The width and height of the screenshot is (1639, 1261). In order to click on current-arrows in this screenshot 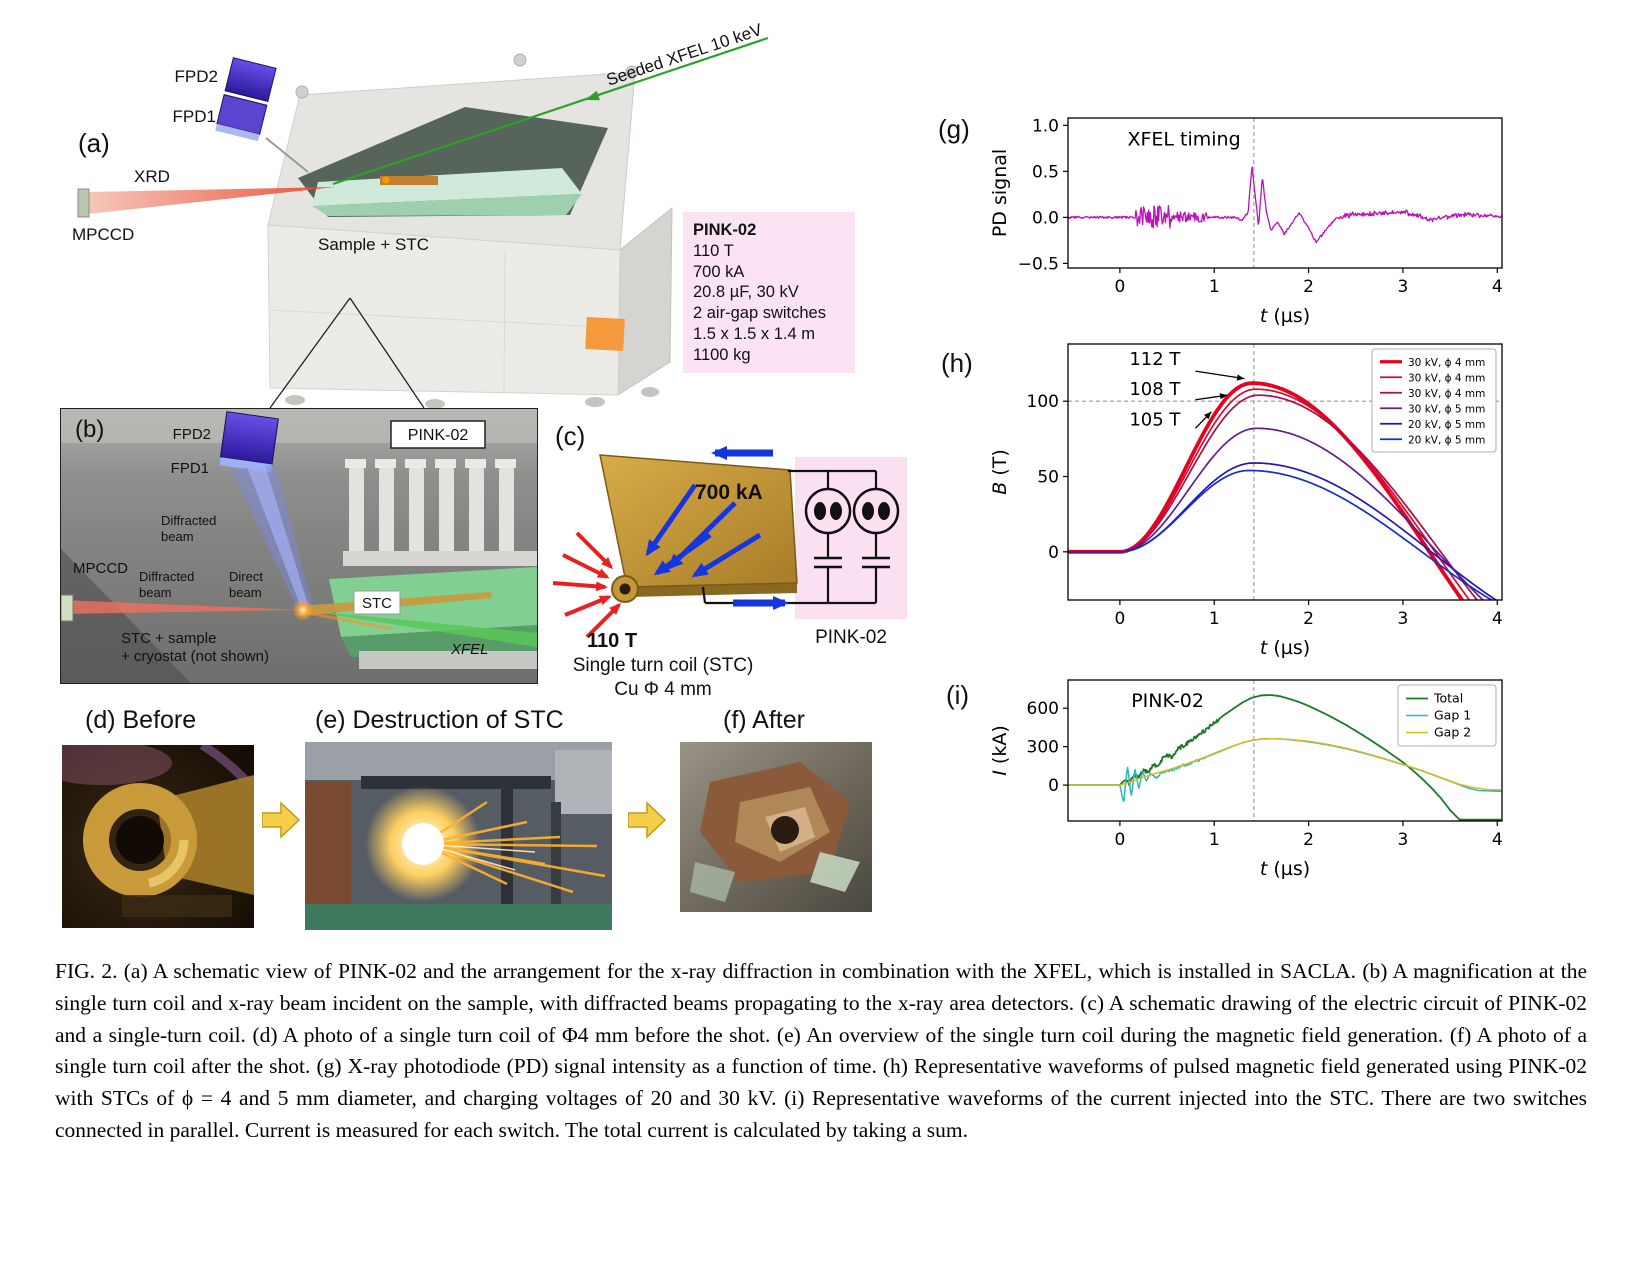, I will do `click(703, 530)`.